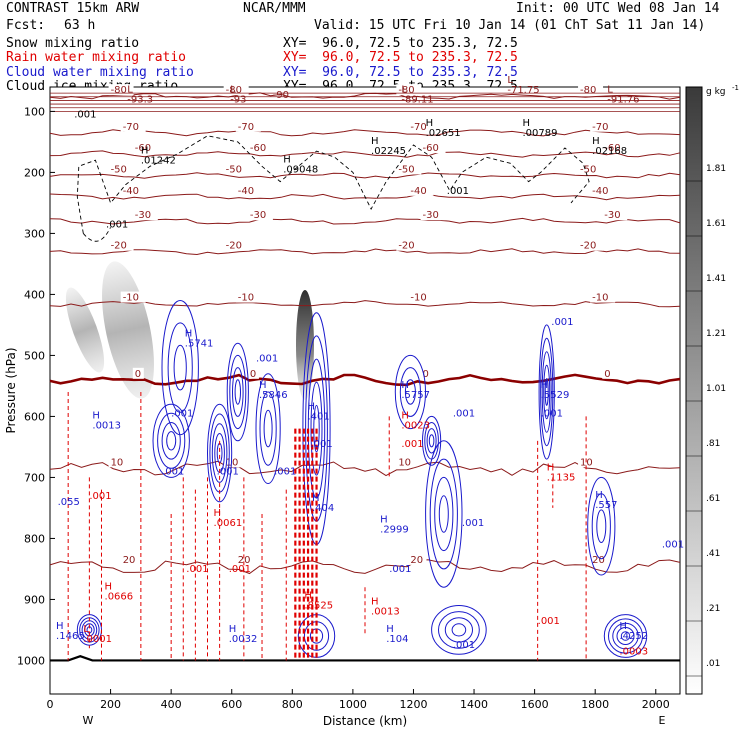 This screenshot has width=740, height=740. Describe the element at coordinates (88, 720) in the screenshot. I see `west-label: W` at that location.